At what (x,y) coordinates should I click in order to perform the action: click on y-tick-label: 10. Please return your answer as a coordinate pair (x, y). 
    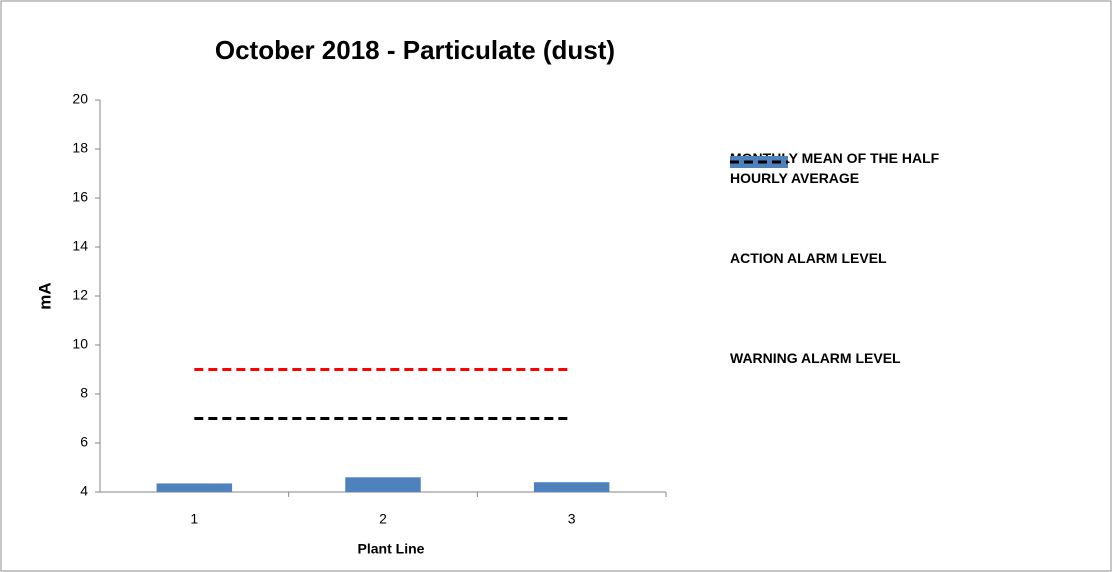
    Looking at the image, I should click on (80, 344).